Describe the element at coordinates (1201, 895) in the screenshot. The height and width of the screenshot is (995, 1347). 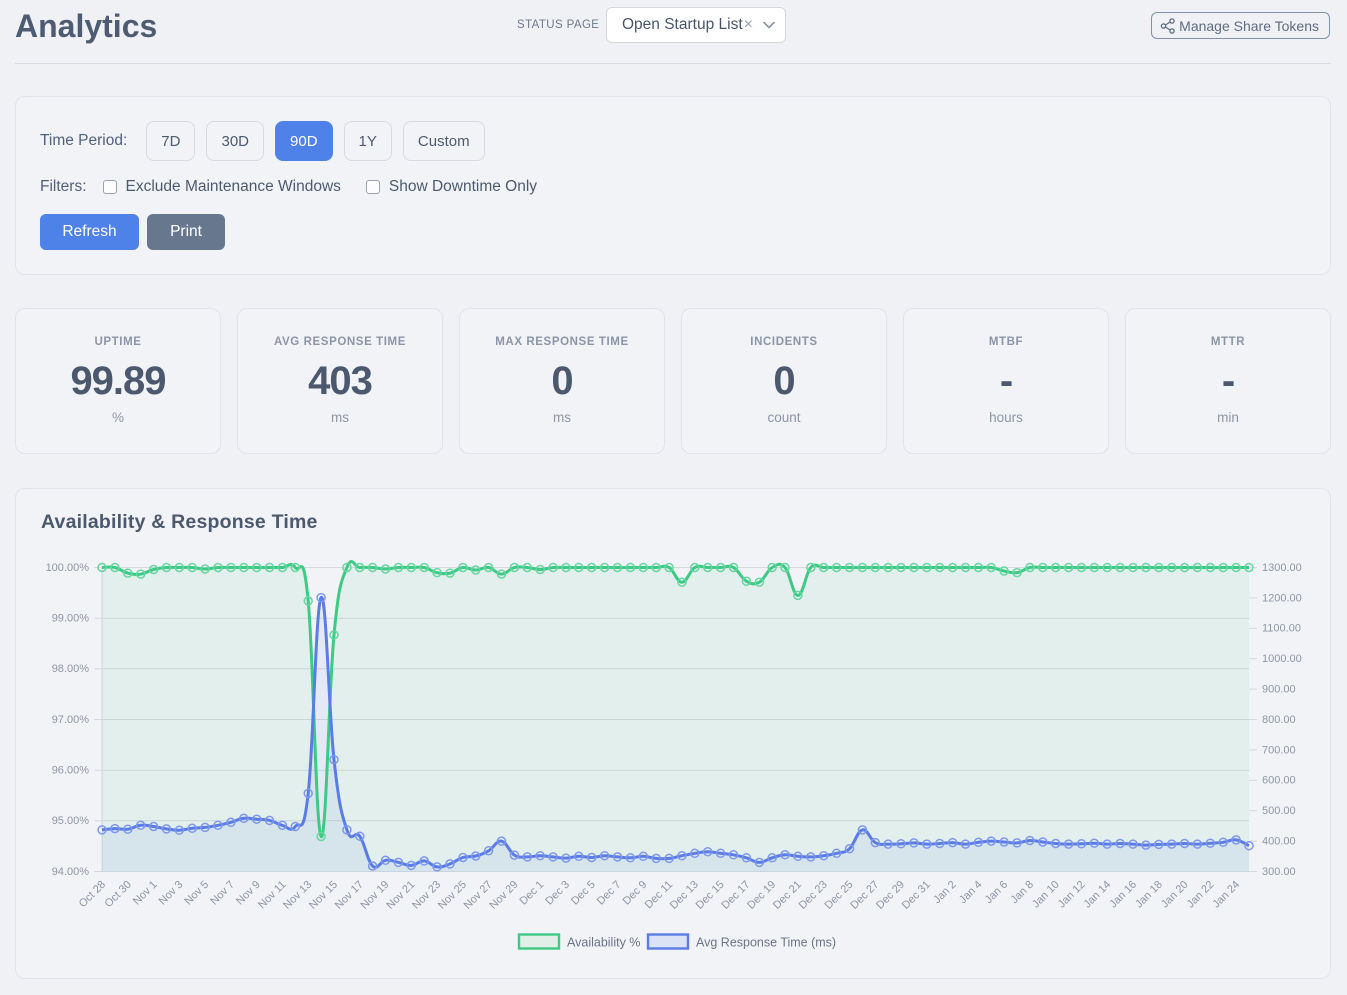
I see `svg-text: Jan 22` at that location.